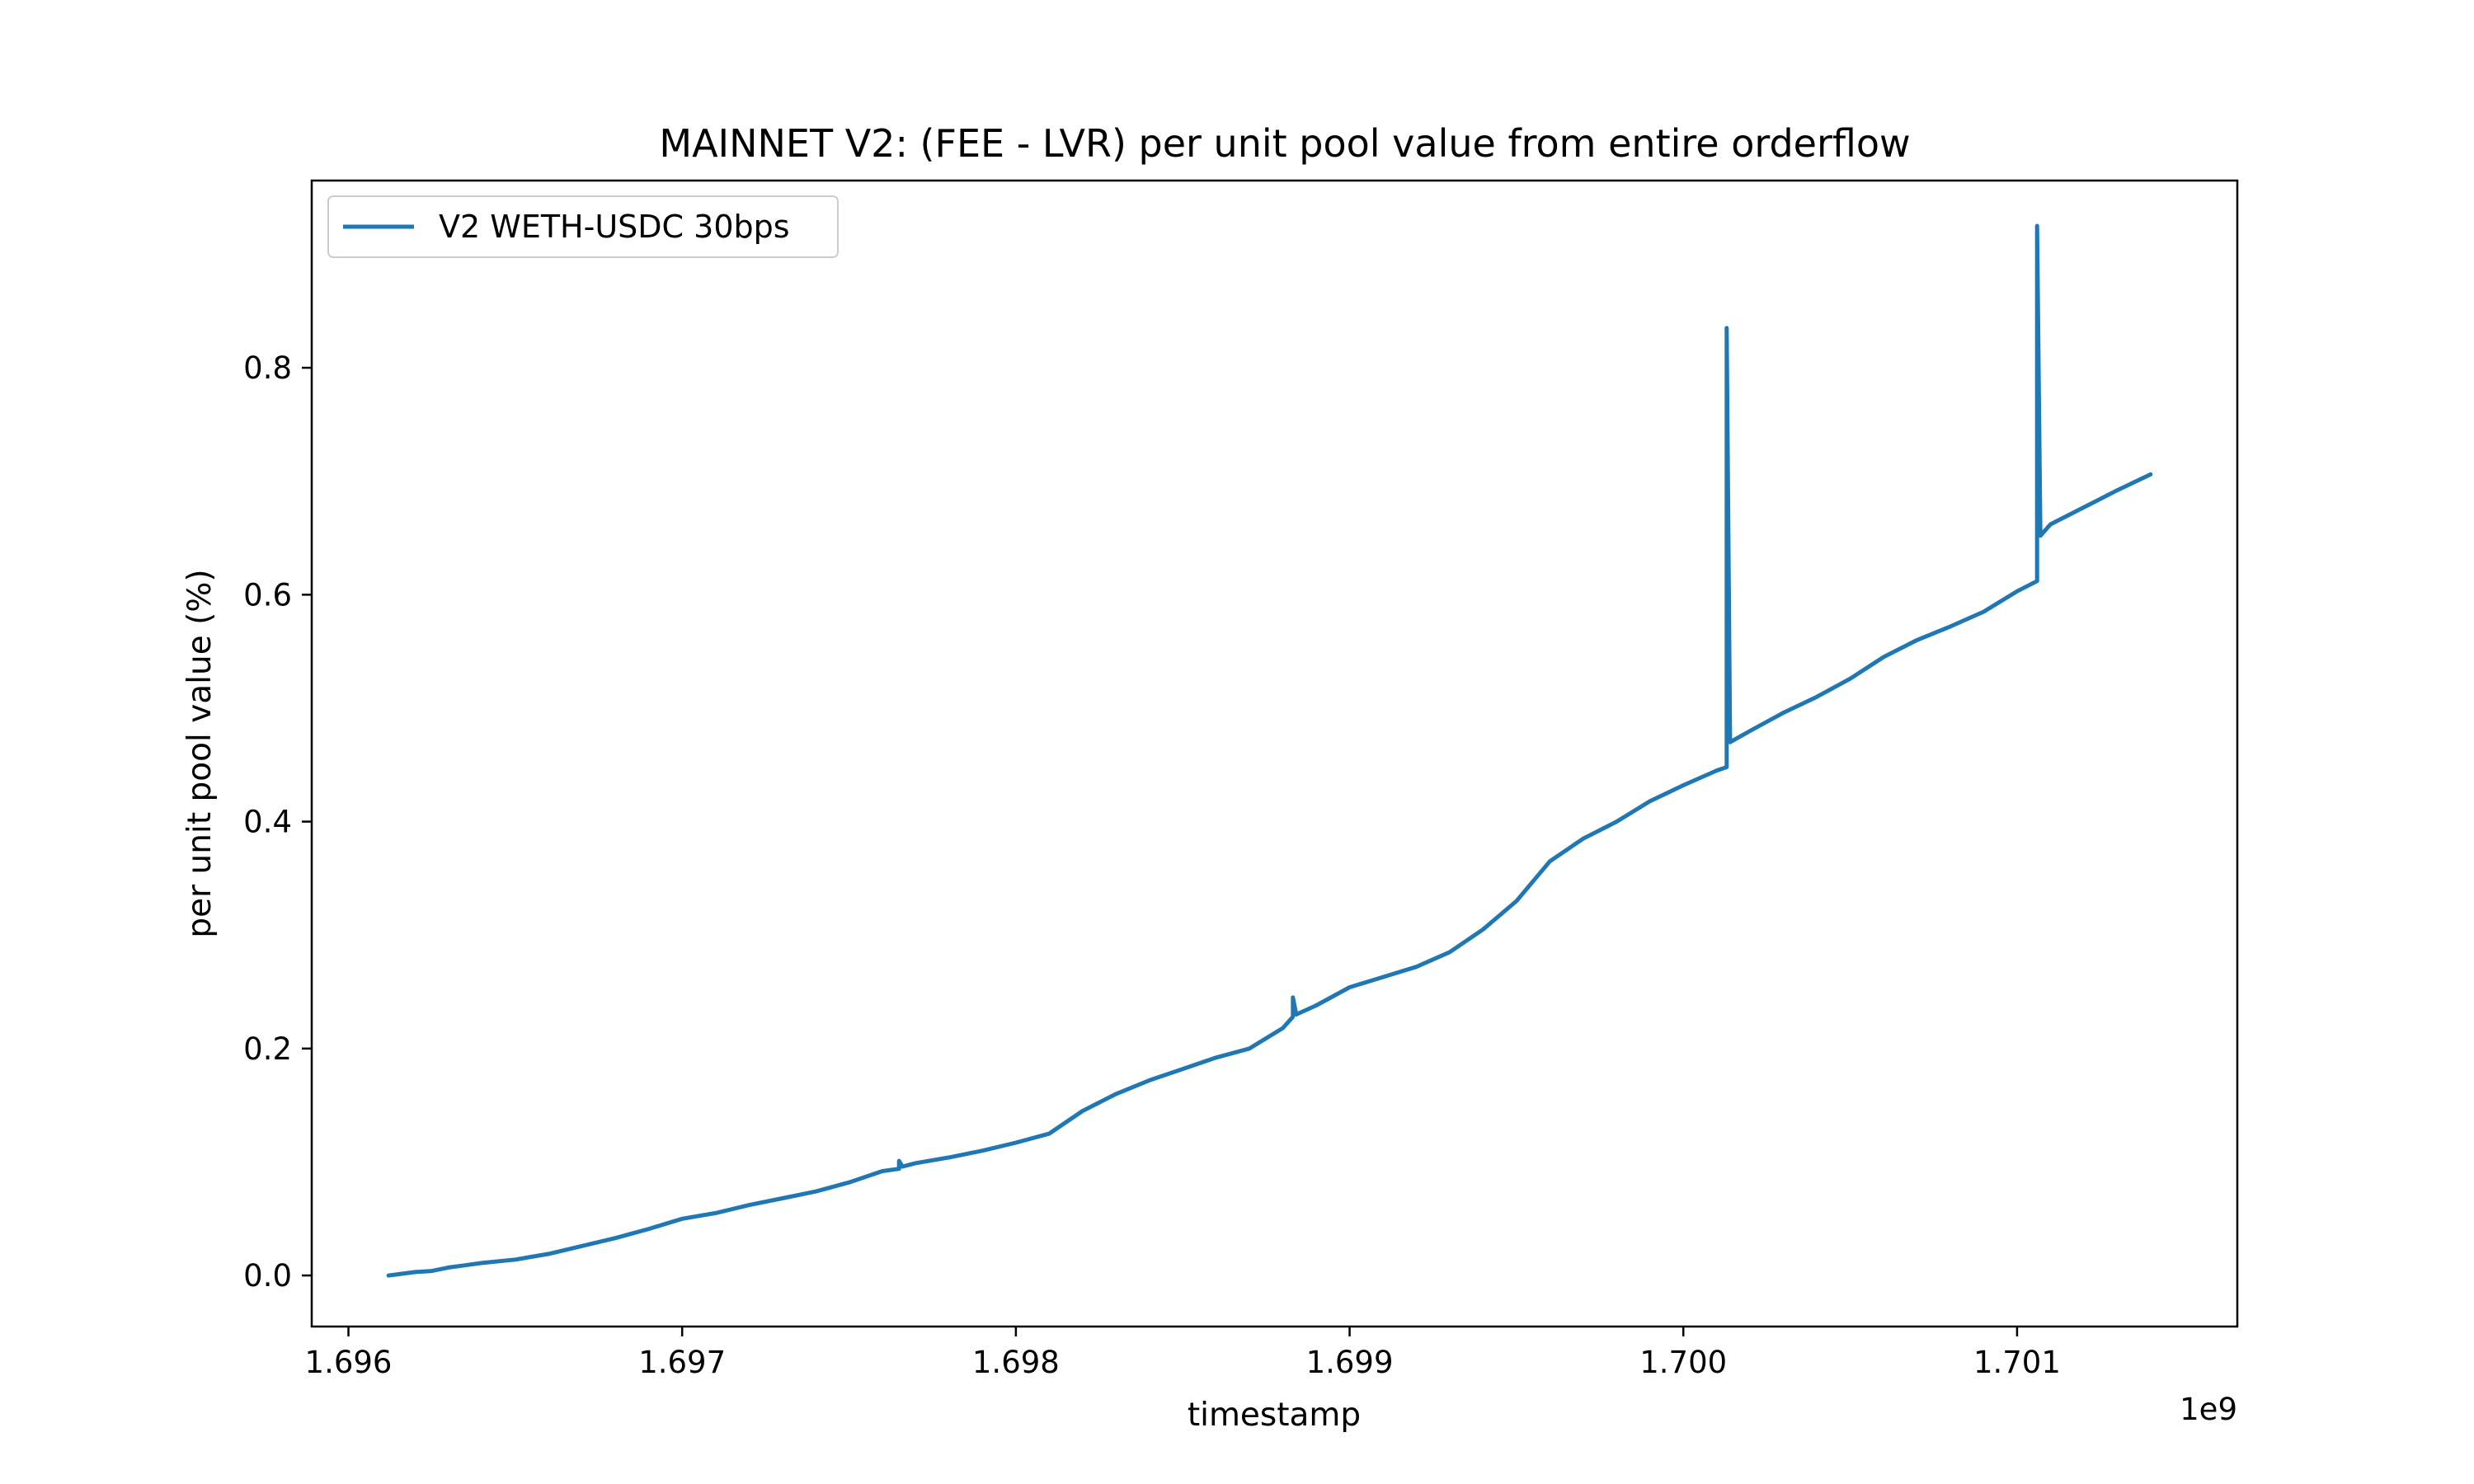 The height and width of the screenshot is (1484, 2474). What do you see at coordinates (349, 1362) in the screenshot?
I see `x-tick-label: 1.696` at bounding box center [349, 1362].